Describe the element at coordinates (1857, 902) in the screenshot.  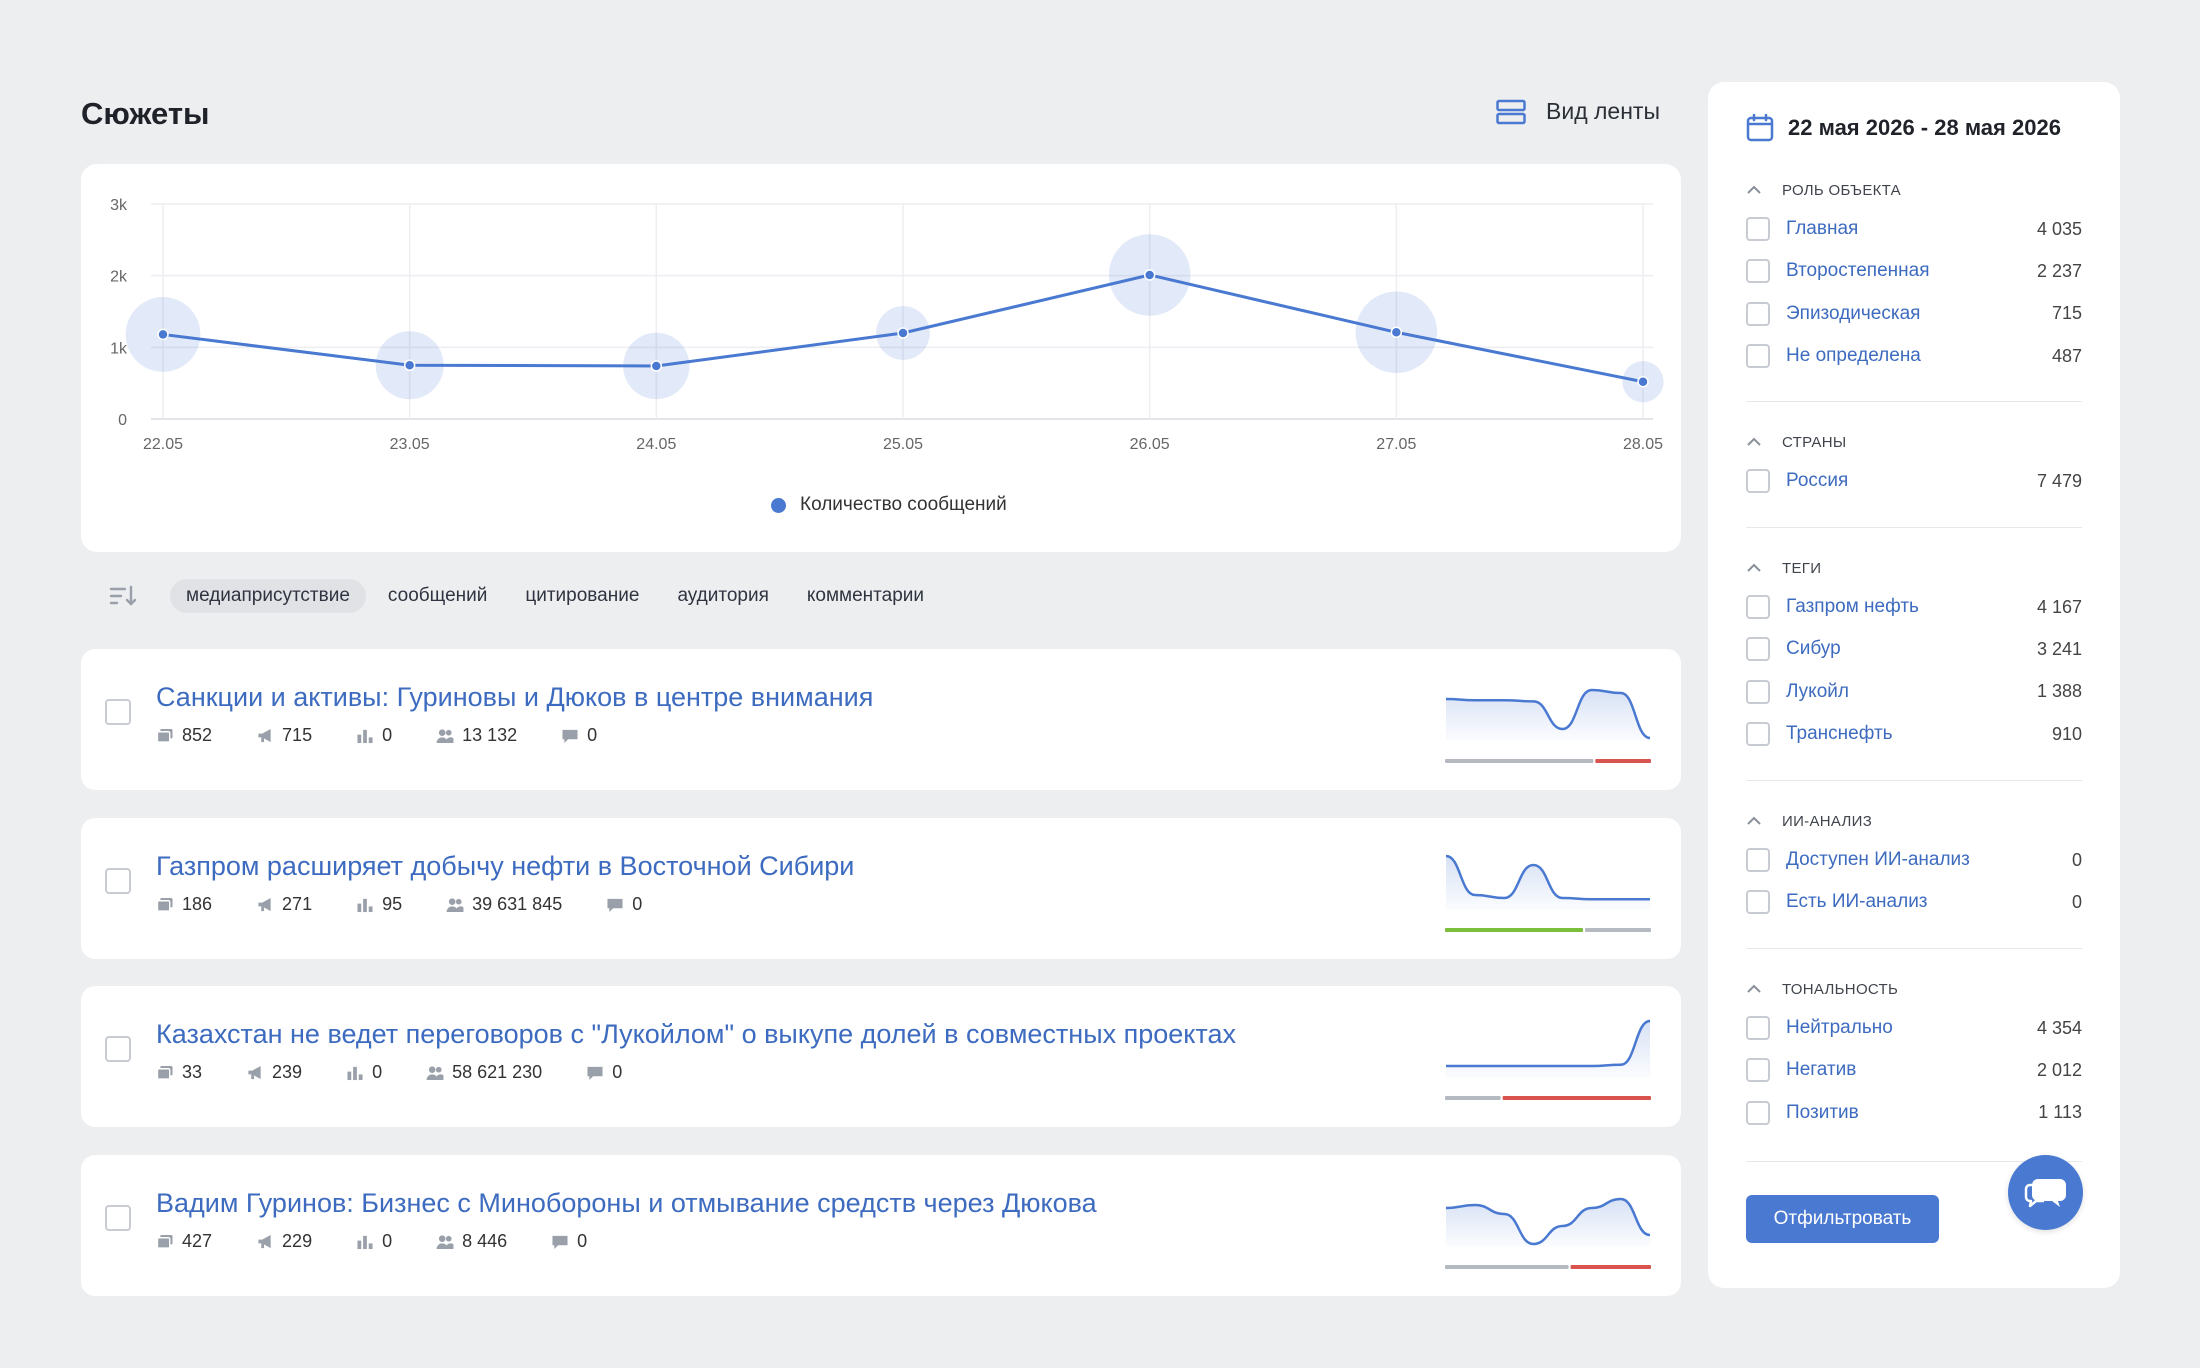
I see `filter-option-label: Есть ИИ-анализ` at that location.